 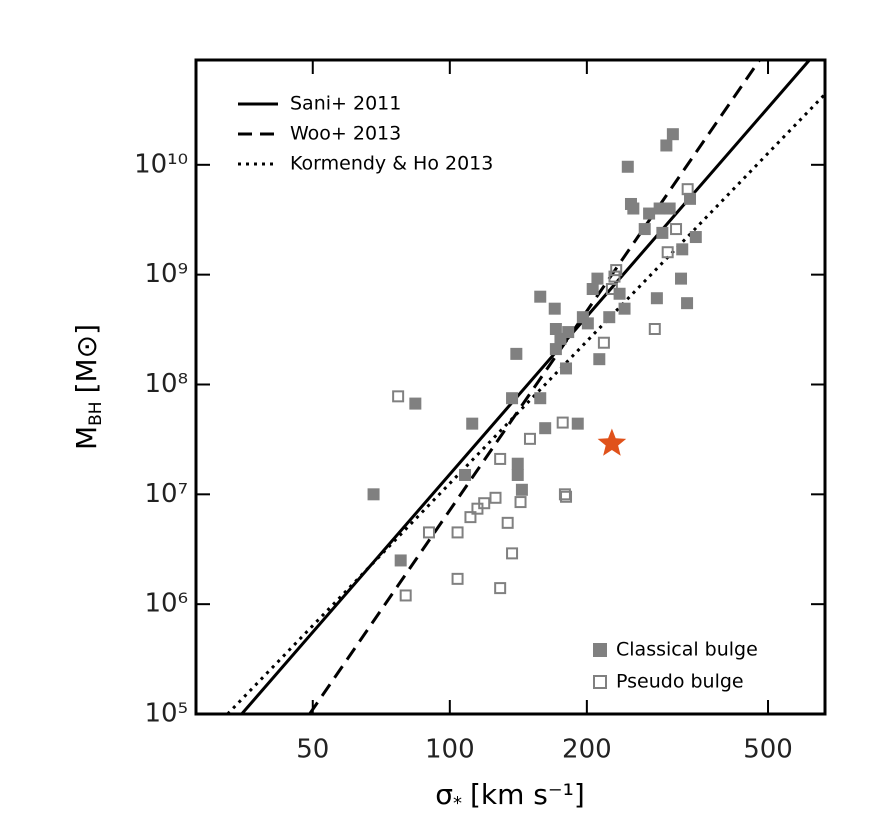 I want to click on y-label-unit: [M⊙], so click(x=86, y=358).